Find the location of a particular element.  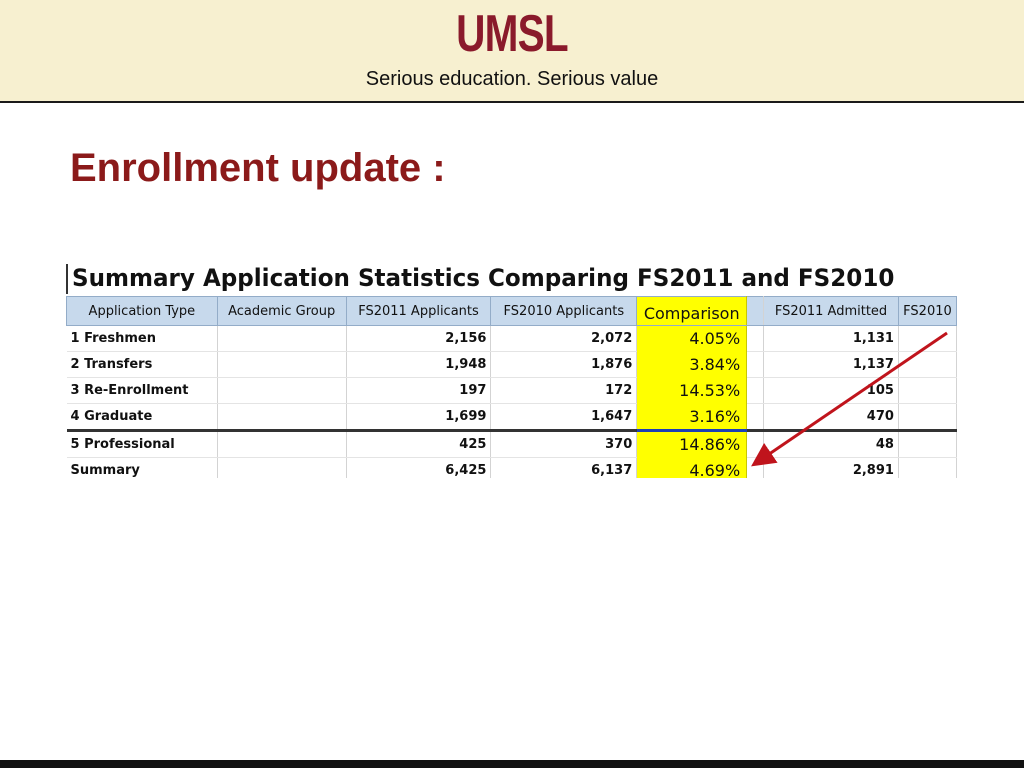

cell-comparison: 3.16% is located at coordinates (692, 417).